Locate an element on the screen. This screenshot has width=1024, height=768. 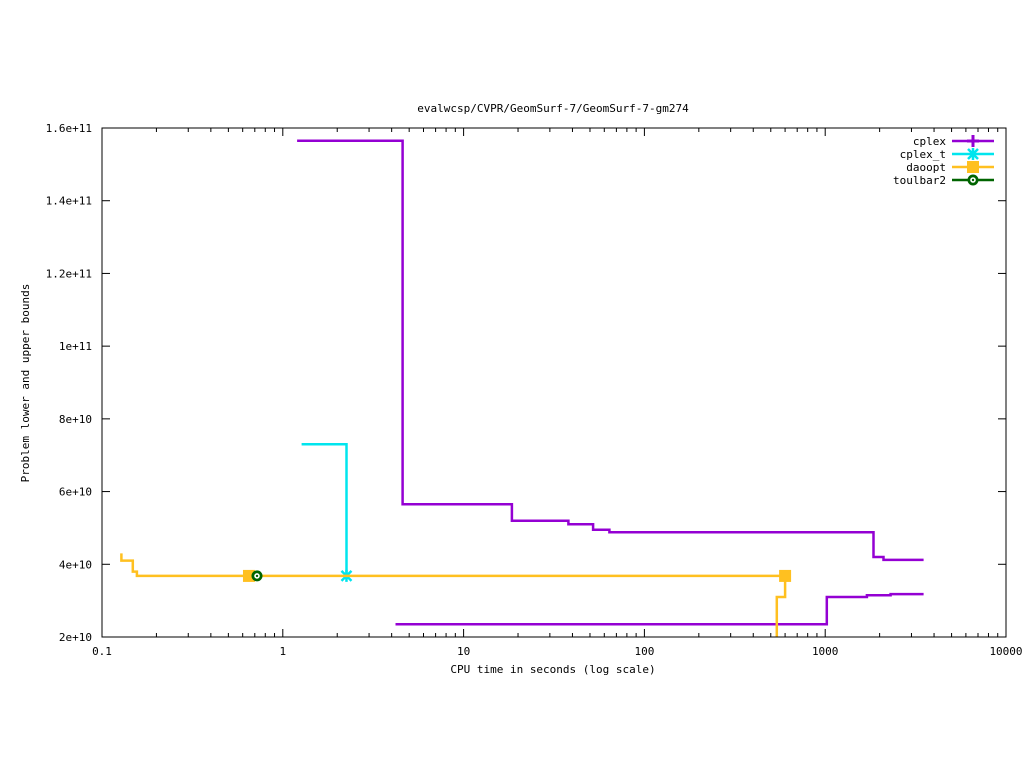
legend-entry-toulbar2: toulbar2 is located at coordinates (943, 180).